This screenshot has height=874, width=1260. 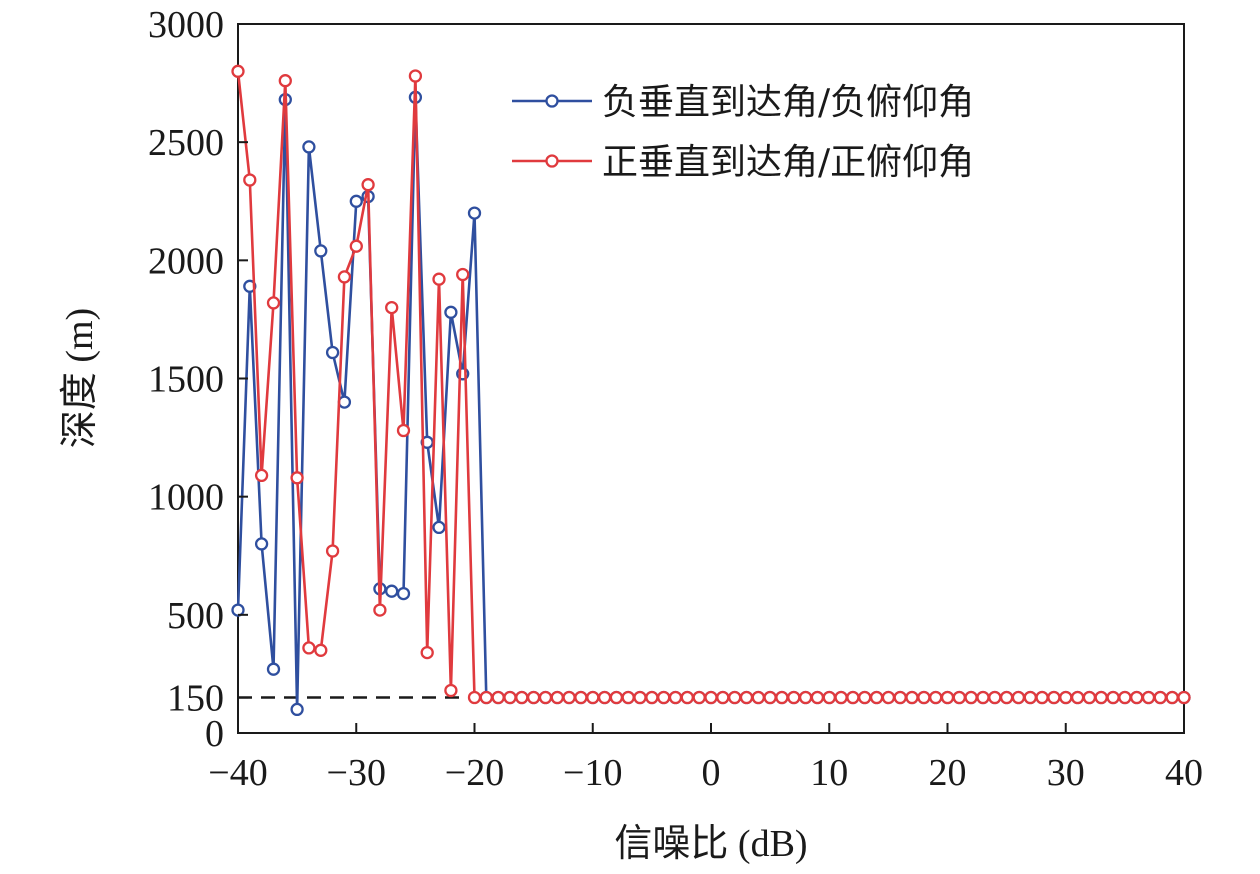 I want to click on legend-marker, so click(x=552, y=161).